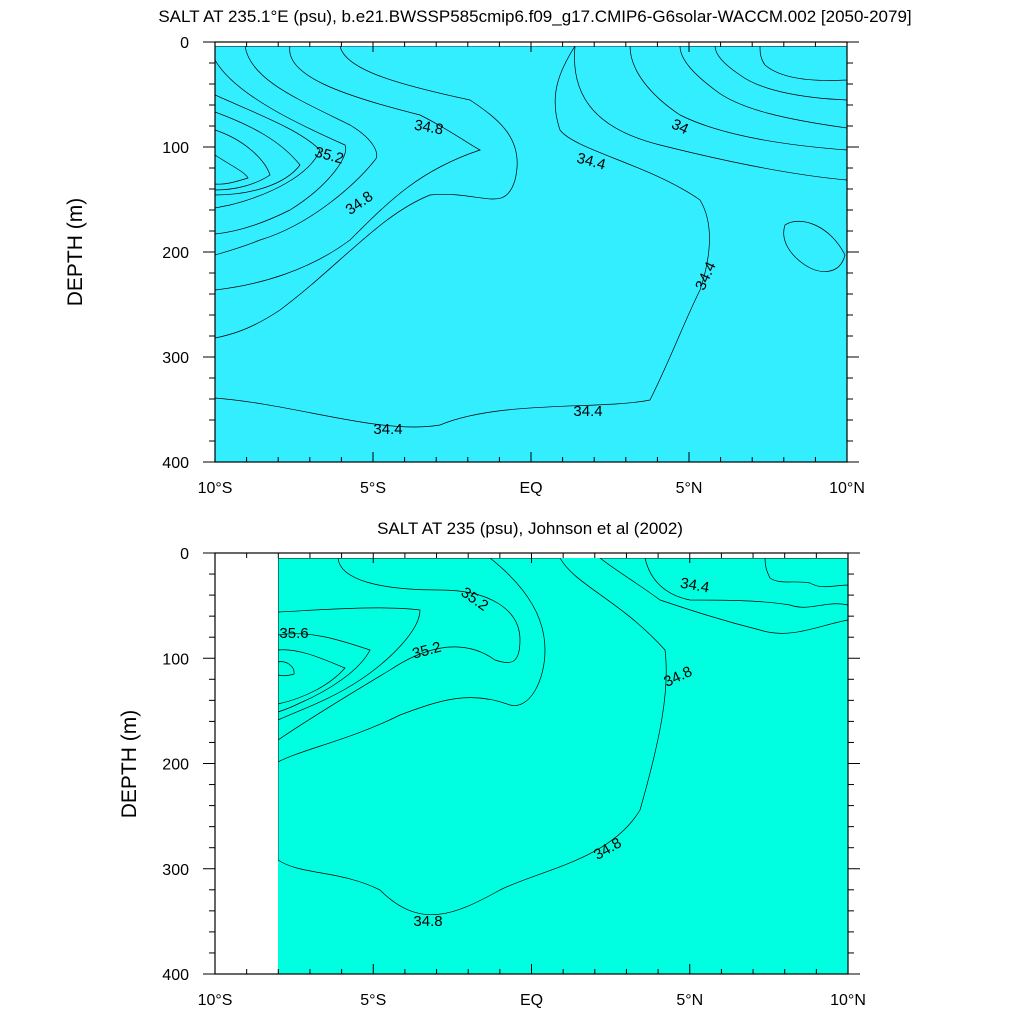 The image size is (1024, 1024). Describe the element at coordinates (530, 528) in the screenshot. I see `panel-bottom-title: SALT AT 235 (psu), Johnson et al (2002)` at that location.